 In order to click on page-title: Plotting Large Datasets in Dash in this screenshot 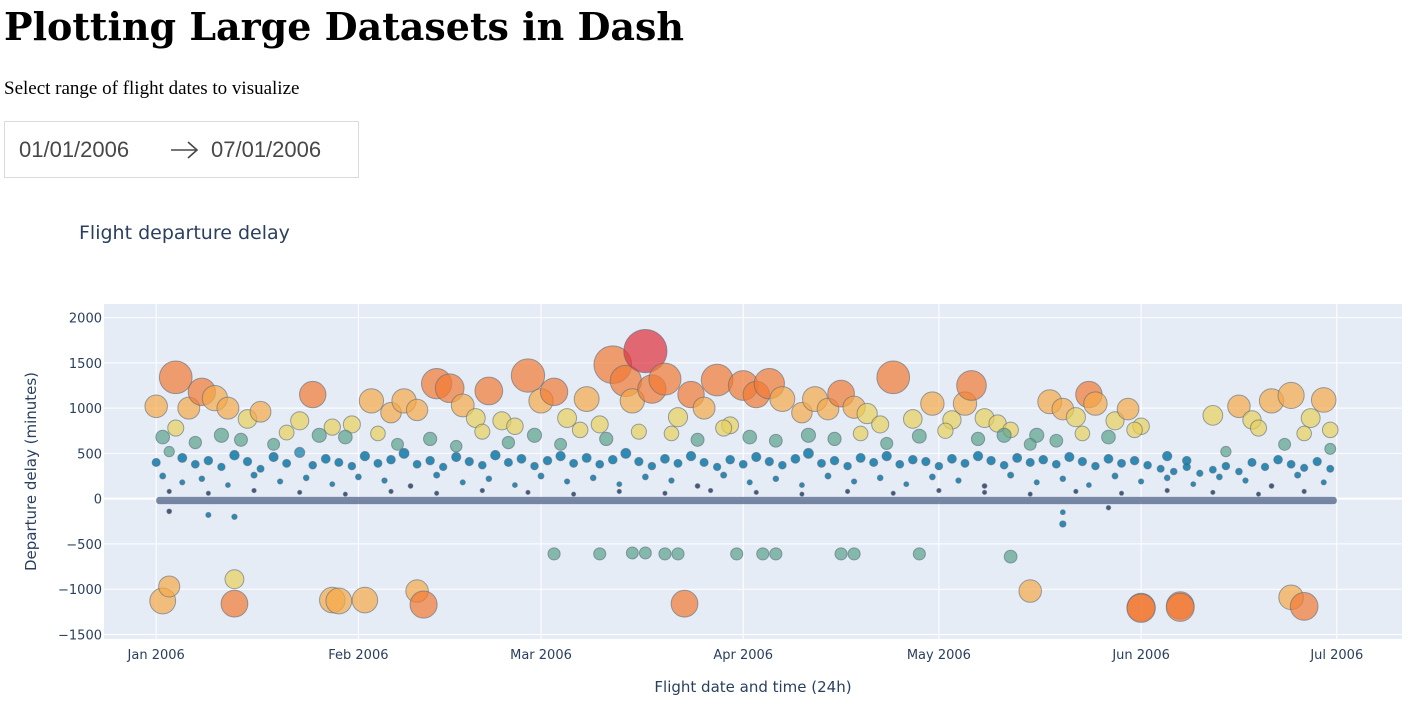, I will do `click(344, 26)`.